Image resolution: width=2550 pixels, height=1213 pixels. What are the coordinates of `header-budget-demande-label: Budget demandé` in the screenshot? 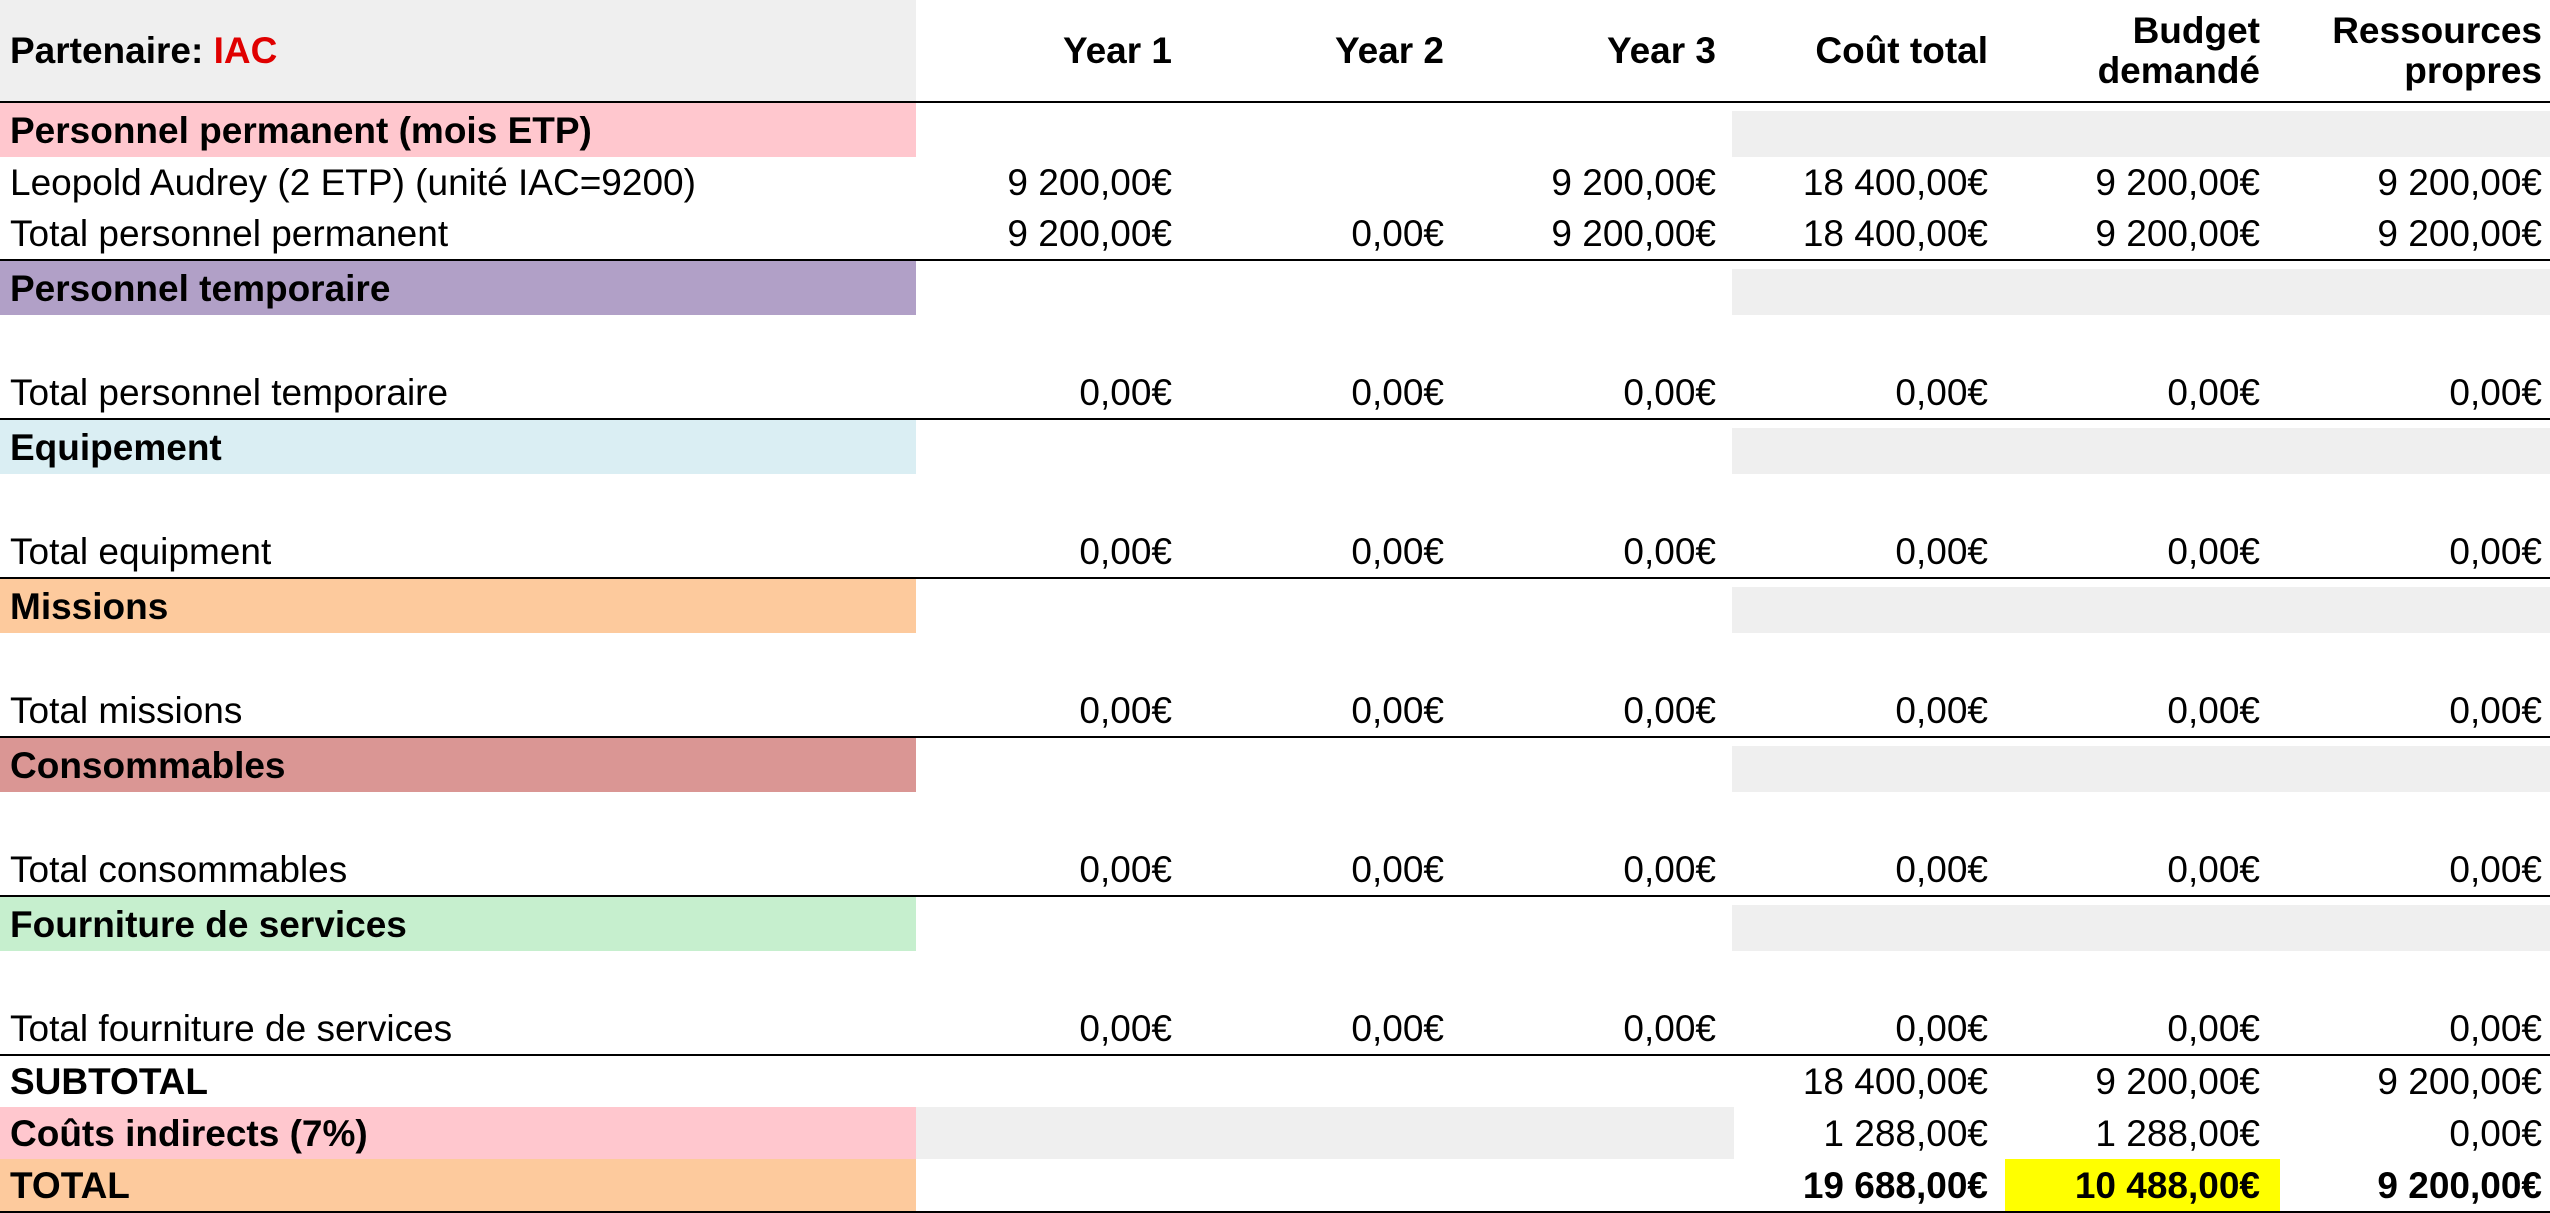 It's located at (2178, 50).